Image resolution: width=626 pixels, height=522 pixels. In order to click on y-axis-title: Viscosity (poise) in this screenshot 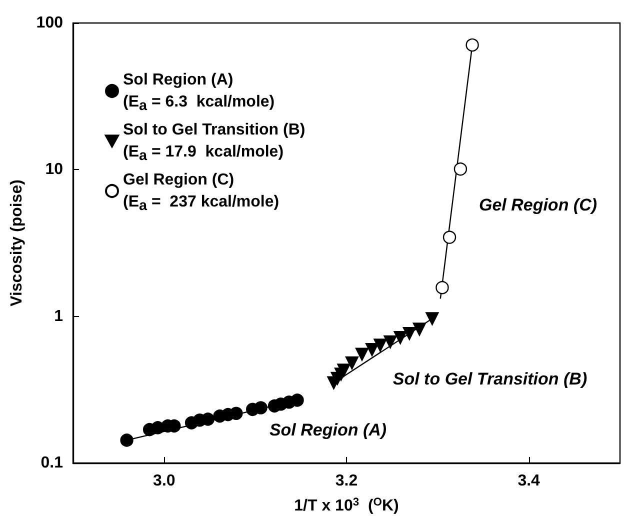, I will do `click(17, 243)`.